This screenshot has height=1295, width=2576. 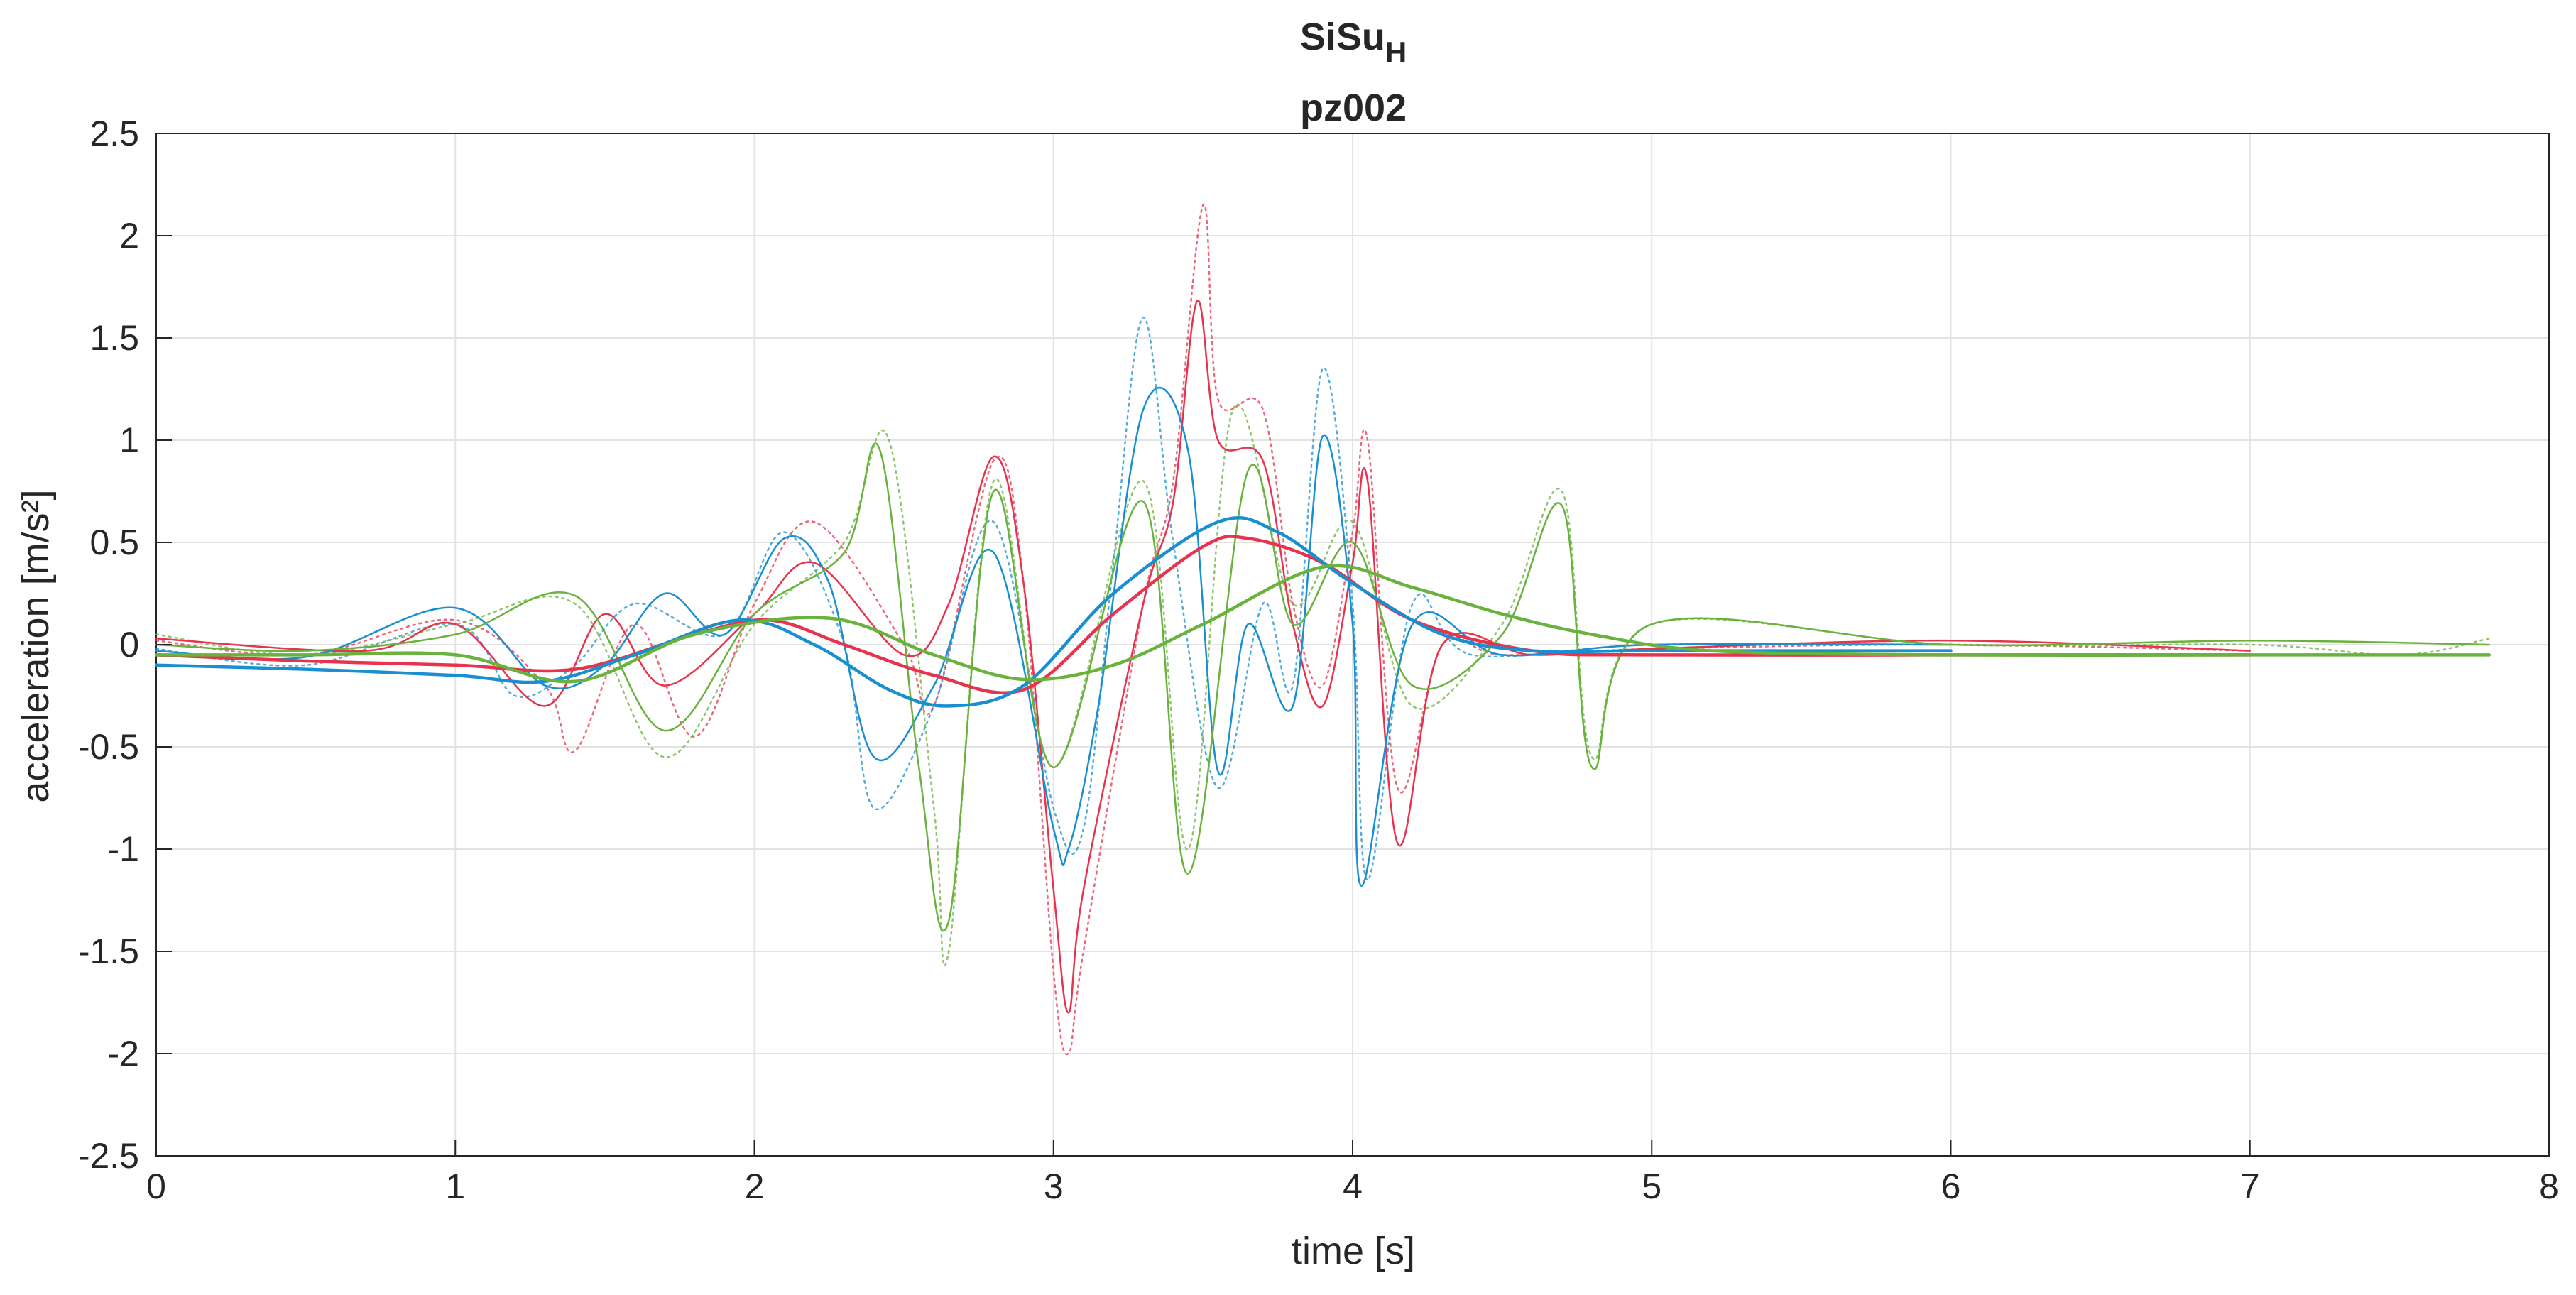 What do you see at coordinates (108, 747) in the screenshot?
I see `y-tick-label: -0.5` at bounding box center [108, 747].